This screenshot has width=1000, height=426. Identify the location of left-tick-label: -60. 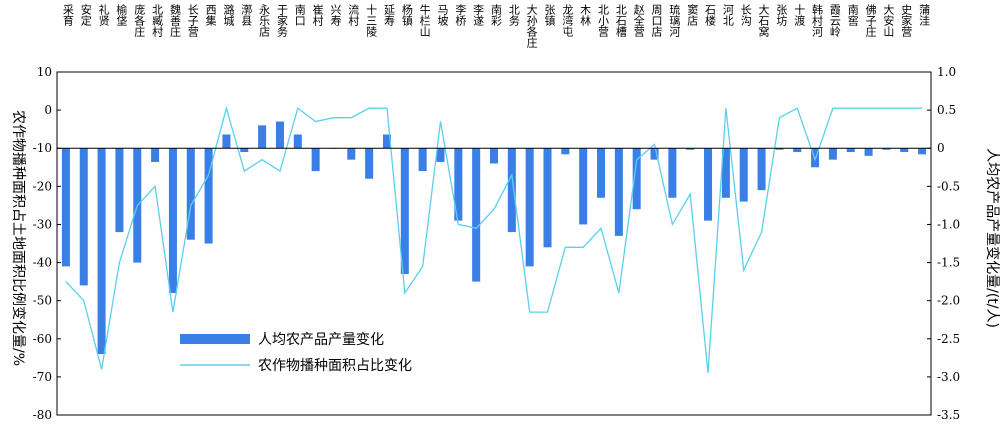
(42, 339).